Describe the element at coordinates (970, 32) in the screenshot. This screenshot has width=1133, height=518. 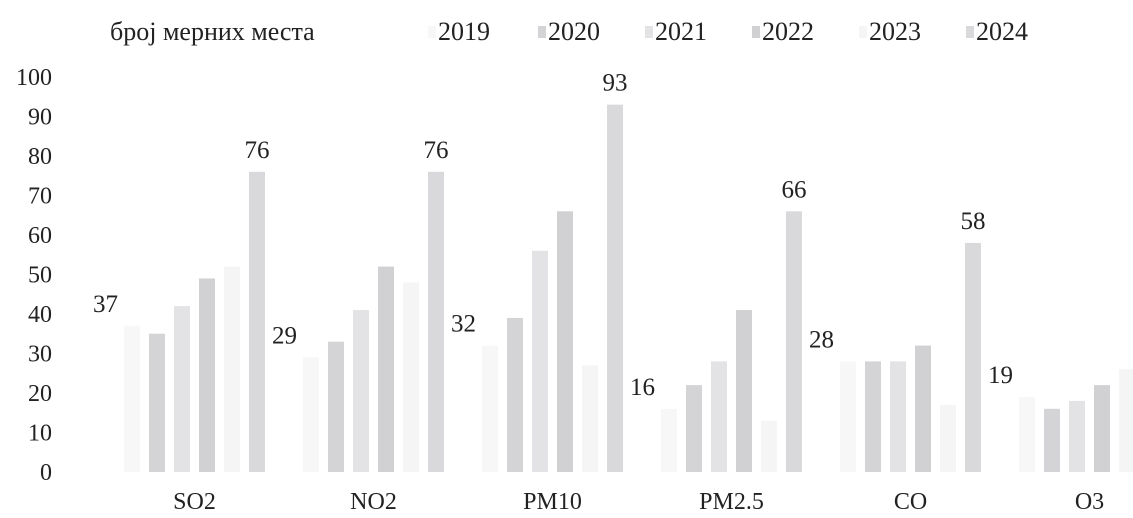
I see `legend-swatch-2024` at that location.